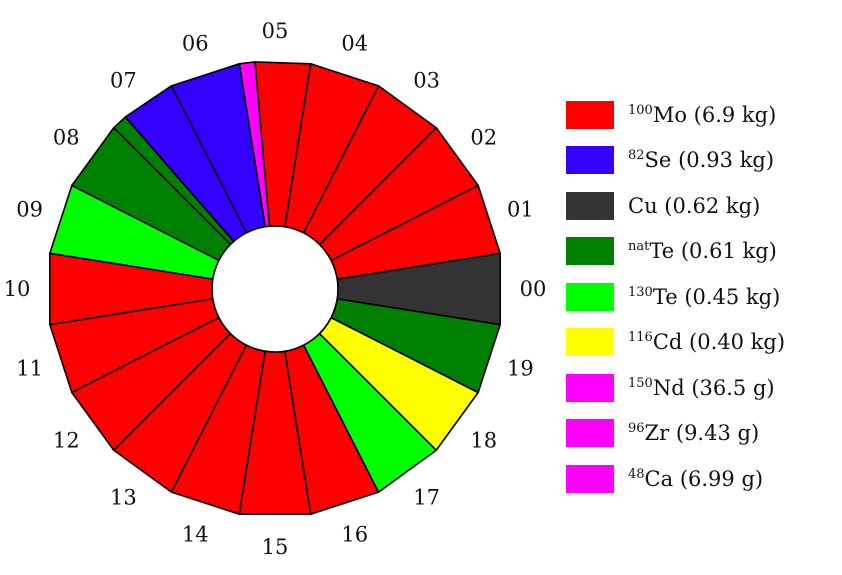 Image resolution: width=842 pixels, height=575 pixels. Describe the element at coordinates (702, 251) in the screenshot. I see `legend-label: natTe (0.61 kg)` at that location.